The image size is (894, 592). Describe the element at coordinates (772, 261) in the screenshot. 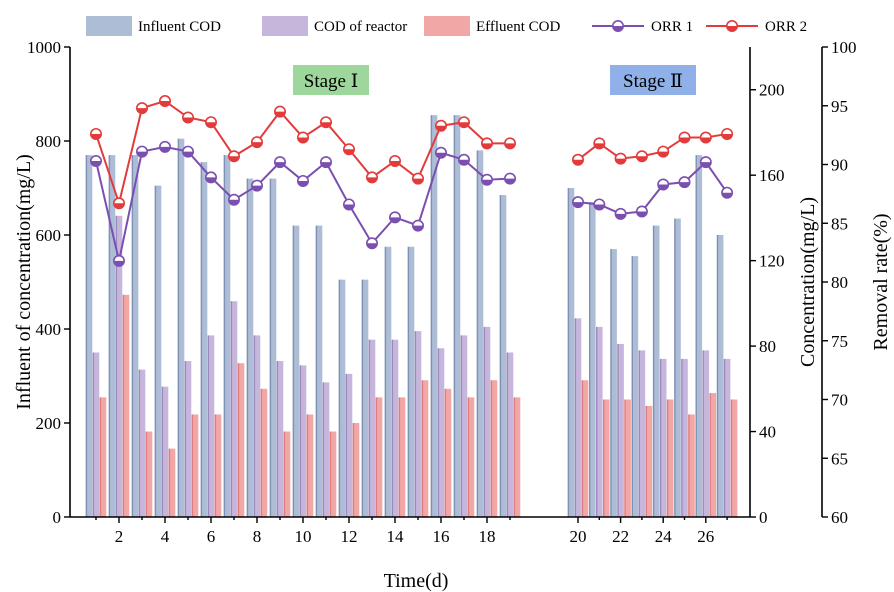

I see `right-tick-label-120: 120` at that location.